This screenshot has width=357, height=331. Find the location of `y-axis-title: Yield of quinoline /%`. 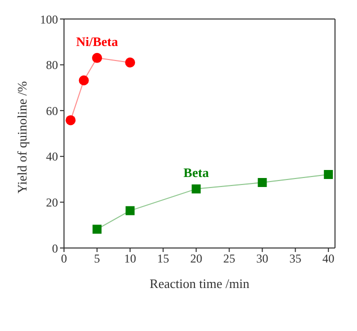

y-axis-title: Yield of quinoline /% is located at coordinates (22, 137).